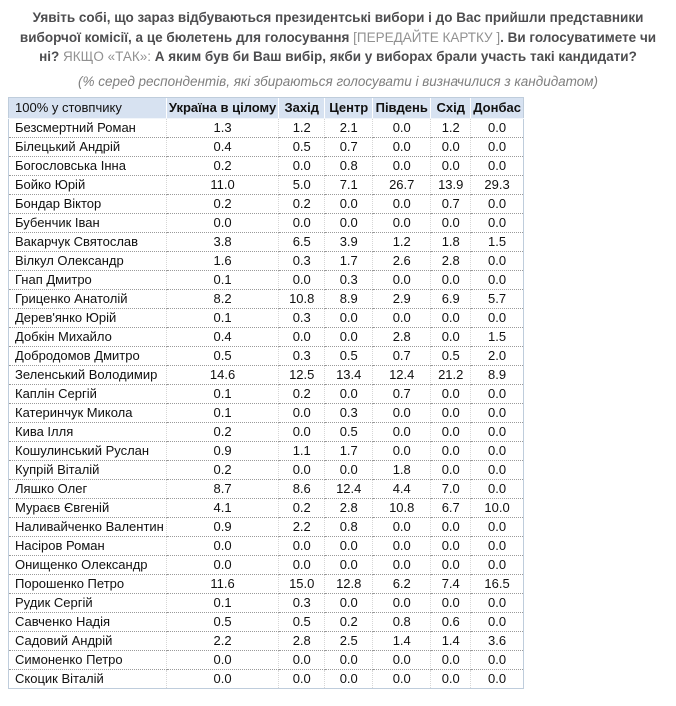 This screenshot has width=676, height=706. Describe the element at coordinates (87, 413) in the screenshot. I see `candidate-name-cell: Катеринчук Микола` at that location.